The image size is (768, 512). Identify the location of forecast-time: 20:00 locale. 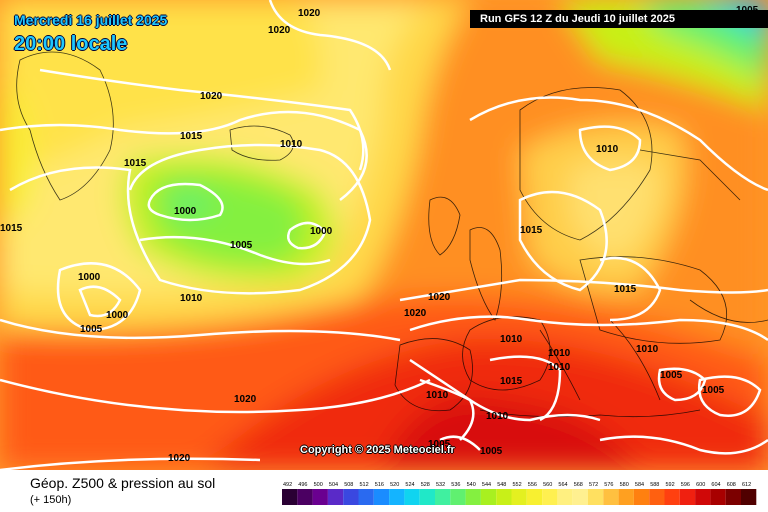
(71, 44).